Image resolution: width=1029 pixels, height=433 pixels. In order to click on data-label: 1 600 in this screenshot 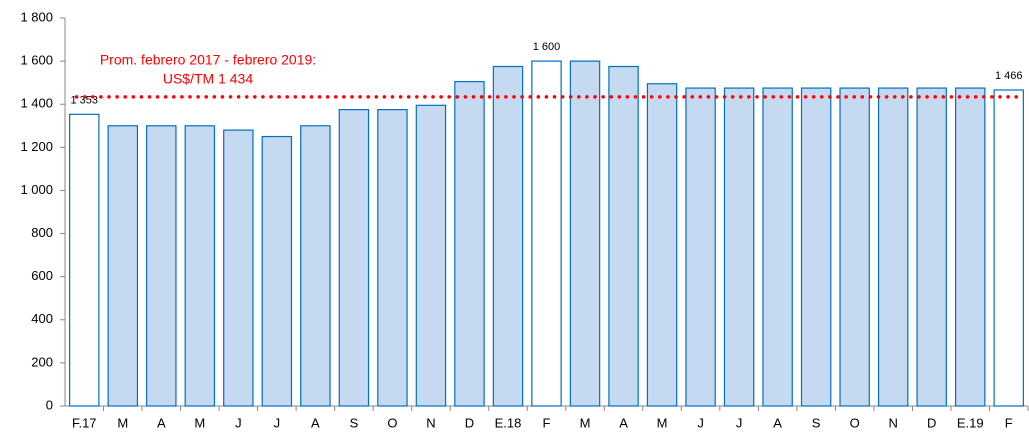, I will do `click(547, 47)`.